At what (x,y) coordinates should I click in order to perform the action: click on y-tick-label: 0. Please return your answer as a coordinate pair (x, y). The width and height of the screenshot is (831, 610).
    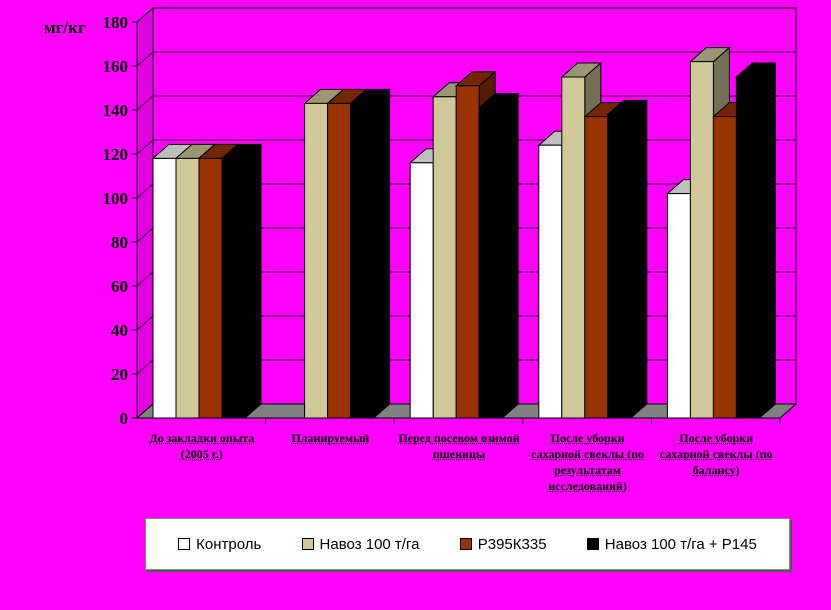
    Looking at the image, I should click on (124, 418).